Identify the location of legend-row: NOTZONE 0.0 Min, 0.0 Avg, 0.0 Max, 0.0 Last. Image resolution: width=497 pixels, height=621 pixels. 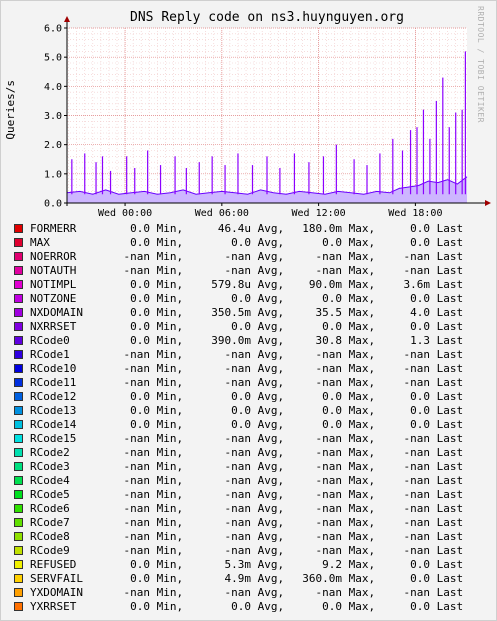
(244, 299).